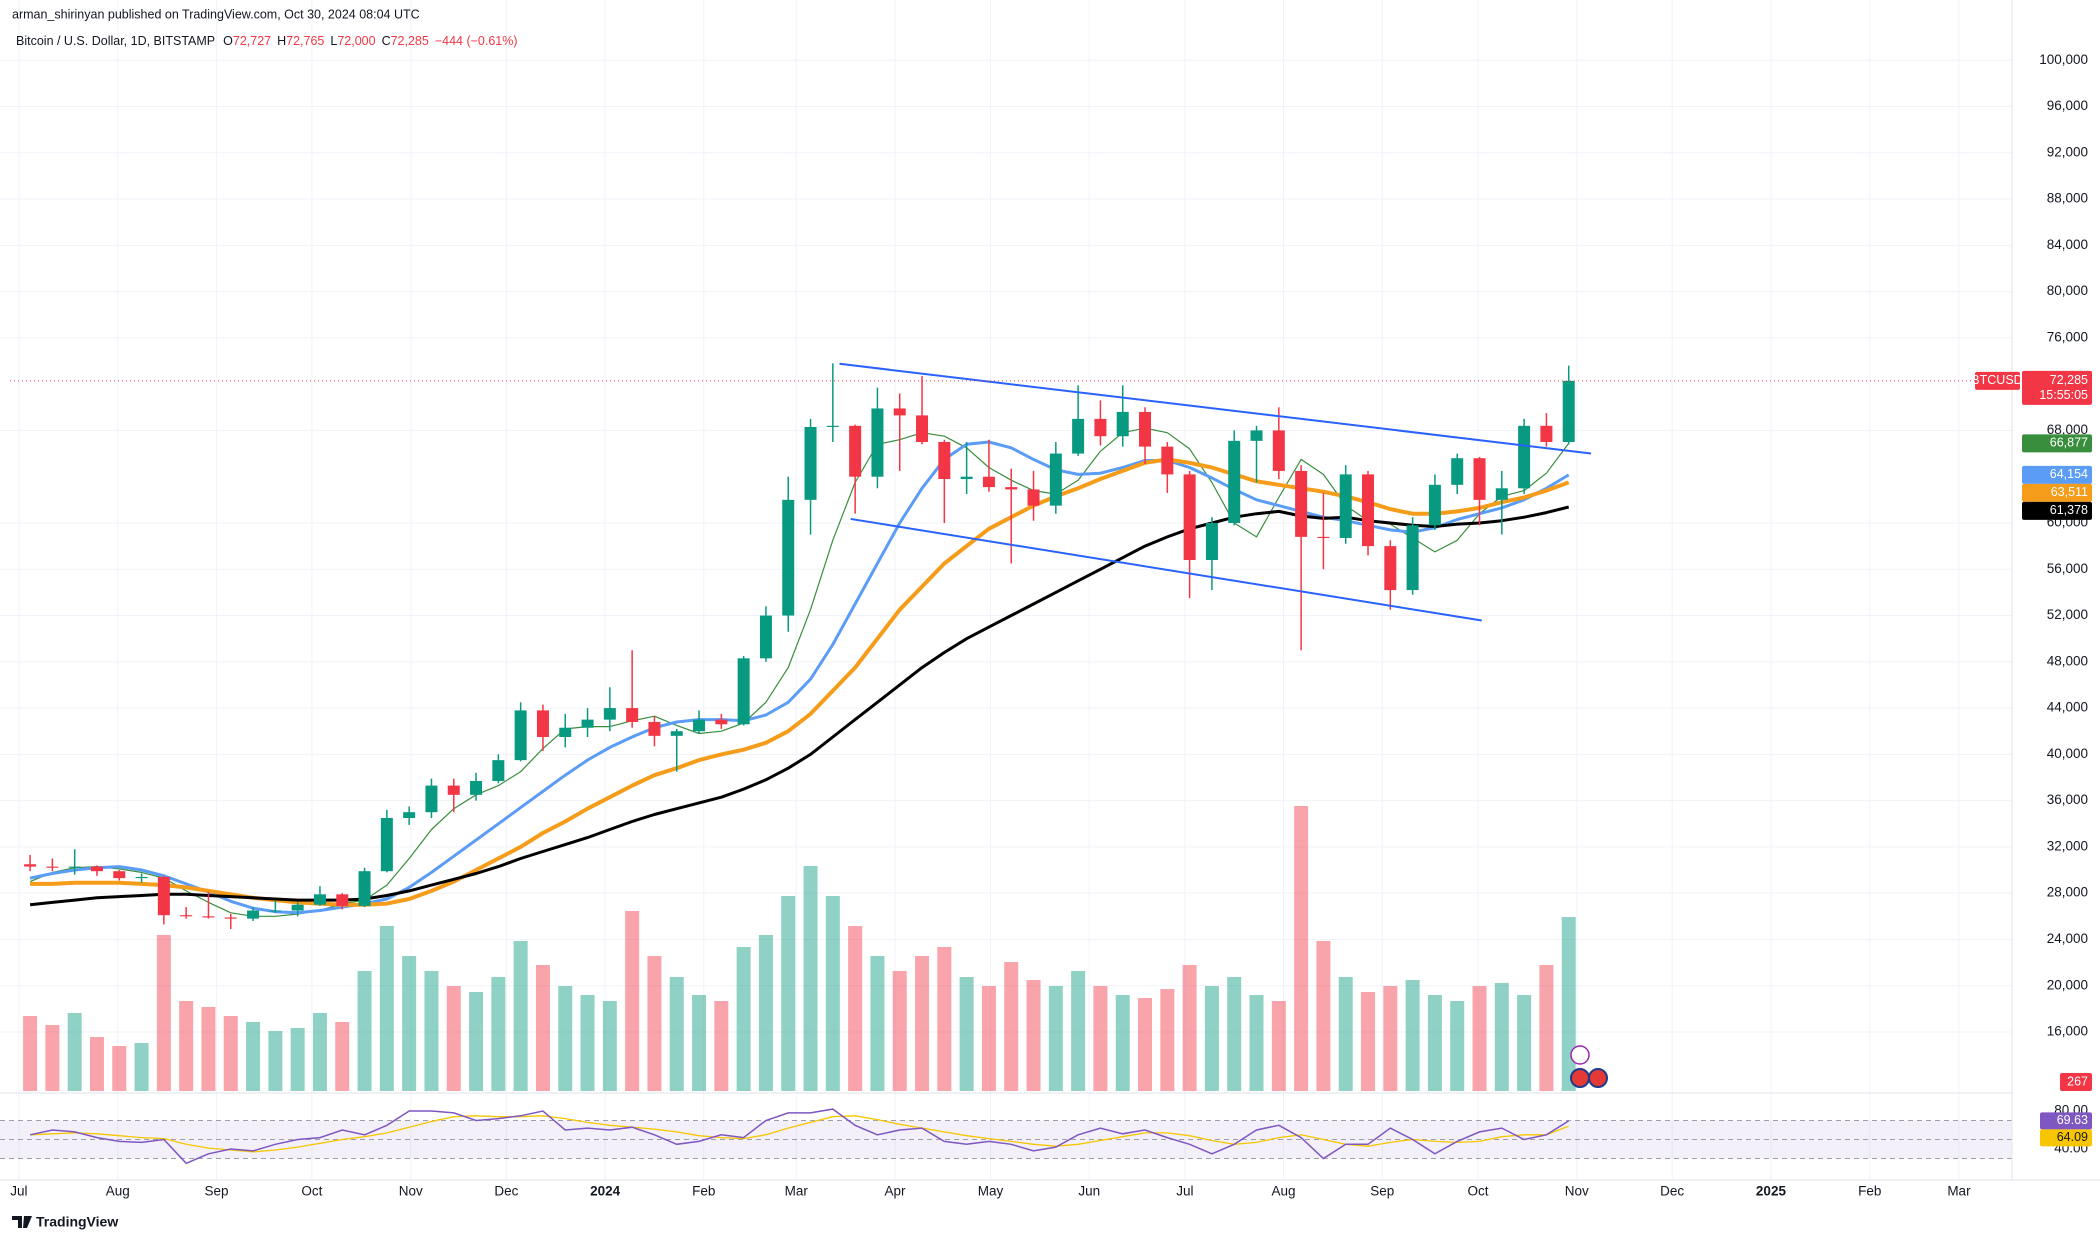  I want to click on trendline, so click(1215, 408).